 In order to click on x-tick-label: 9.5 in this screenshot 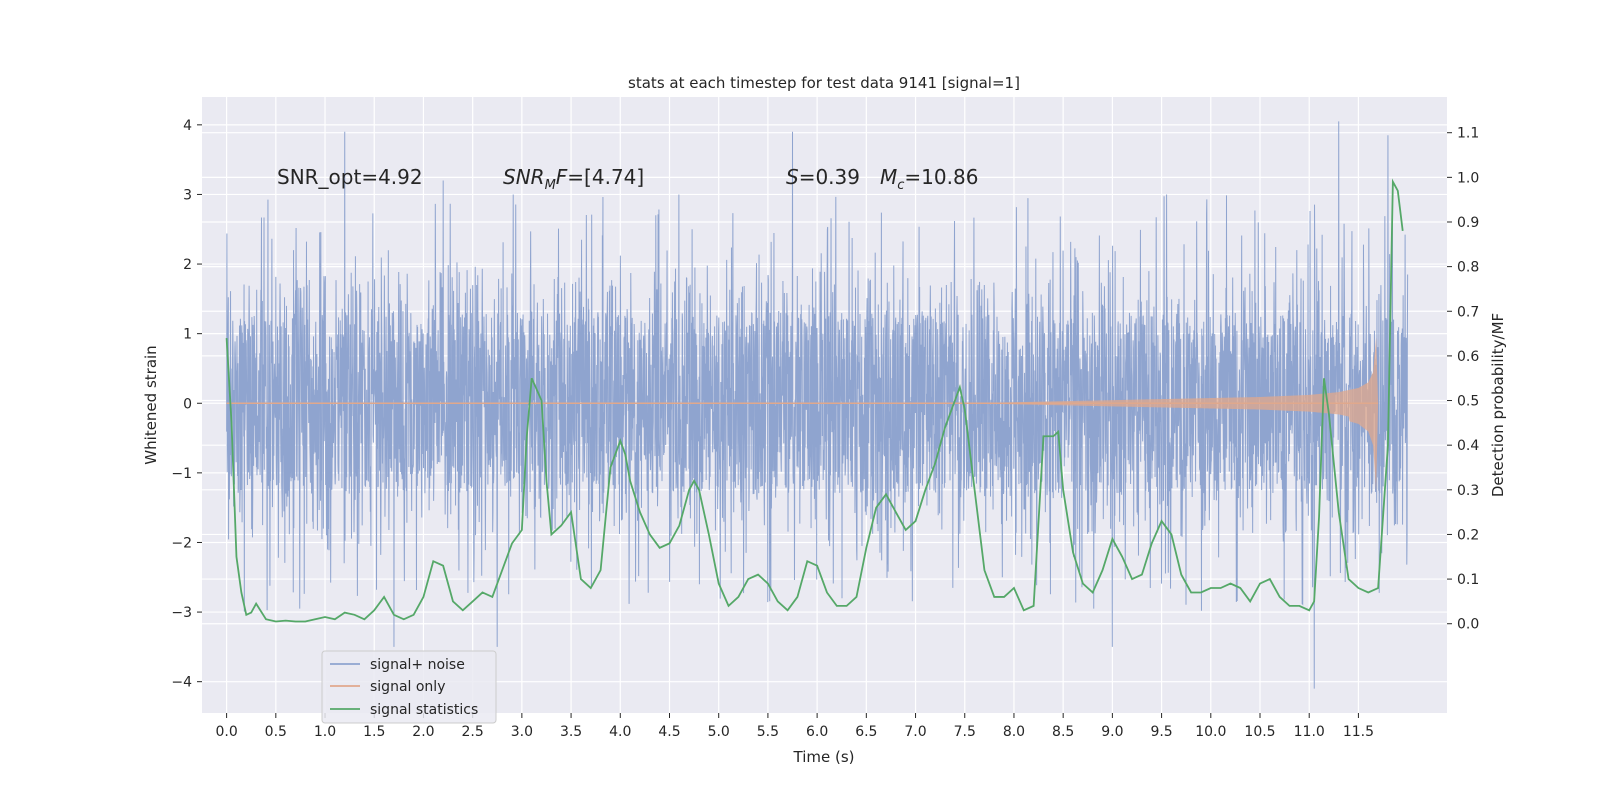, I will do `click(1161, 732)`.